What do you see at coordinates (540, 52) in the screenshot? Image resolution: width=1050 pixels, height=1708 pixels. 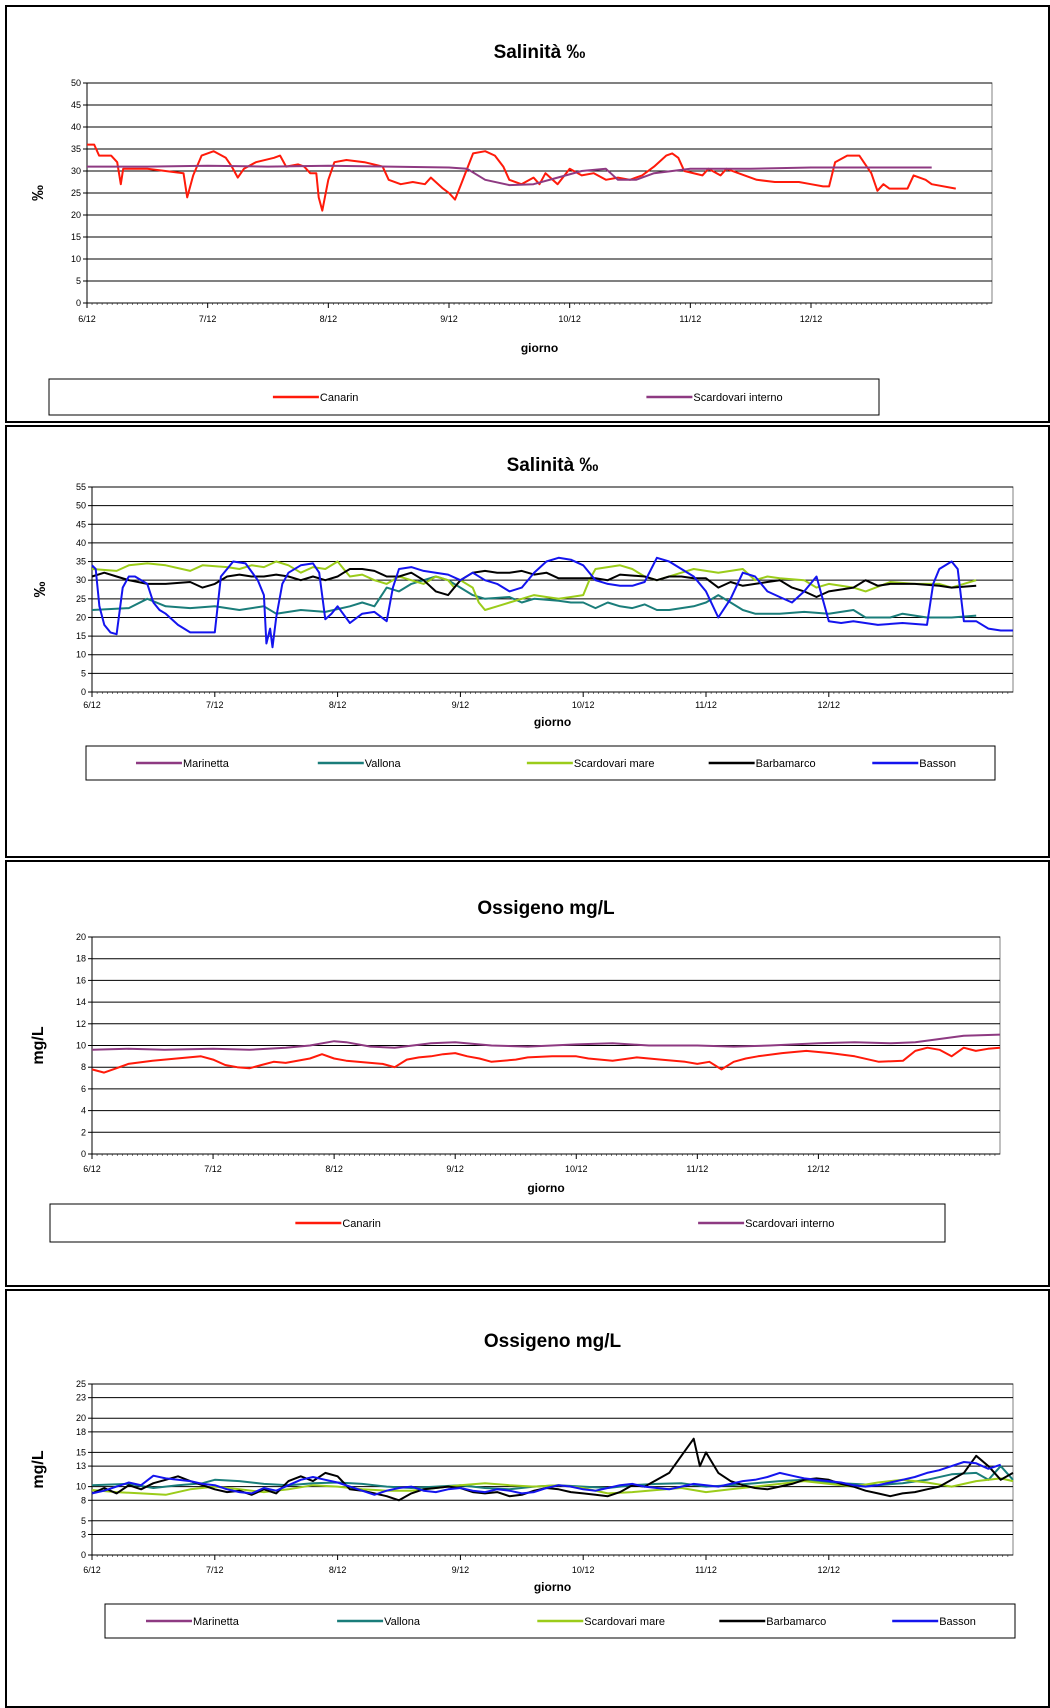 I see `chart-title: Salinità ‰` at bounding box center [540, 52].